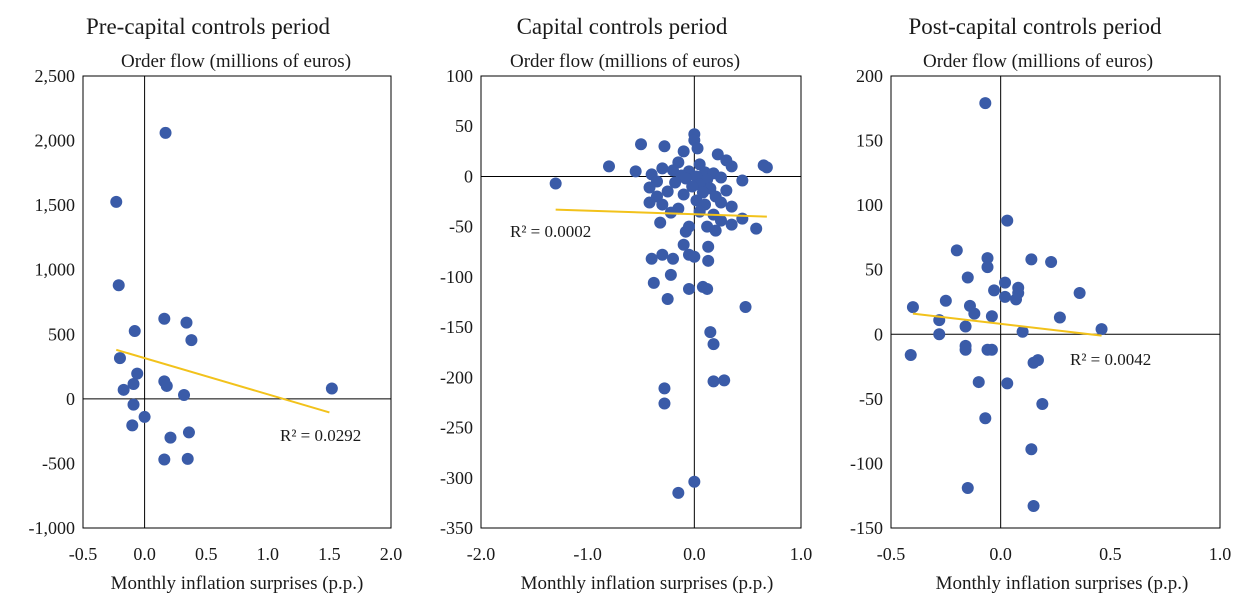 This screenshot has height=600, width=1243. I want to click on y-tick-label: -100, so click(866, 463).